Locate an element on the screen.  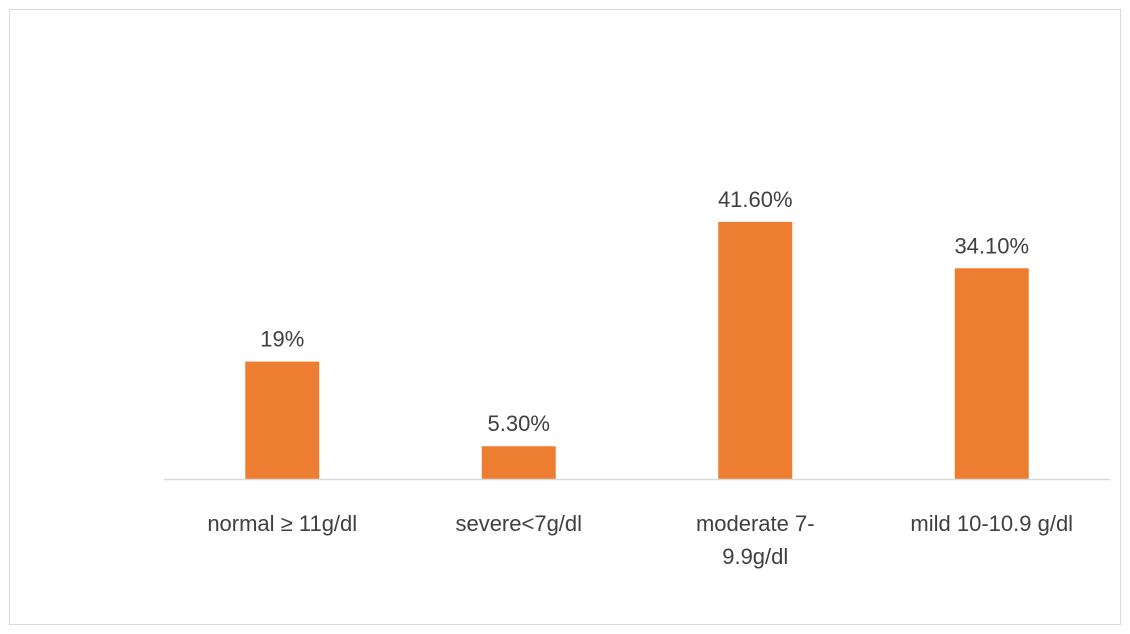
data-label: 34.10% is located at coordinates (991, 245).